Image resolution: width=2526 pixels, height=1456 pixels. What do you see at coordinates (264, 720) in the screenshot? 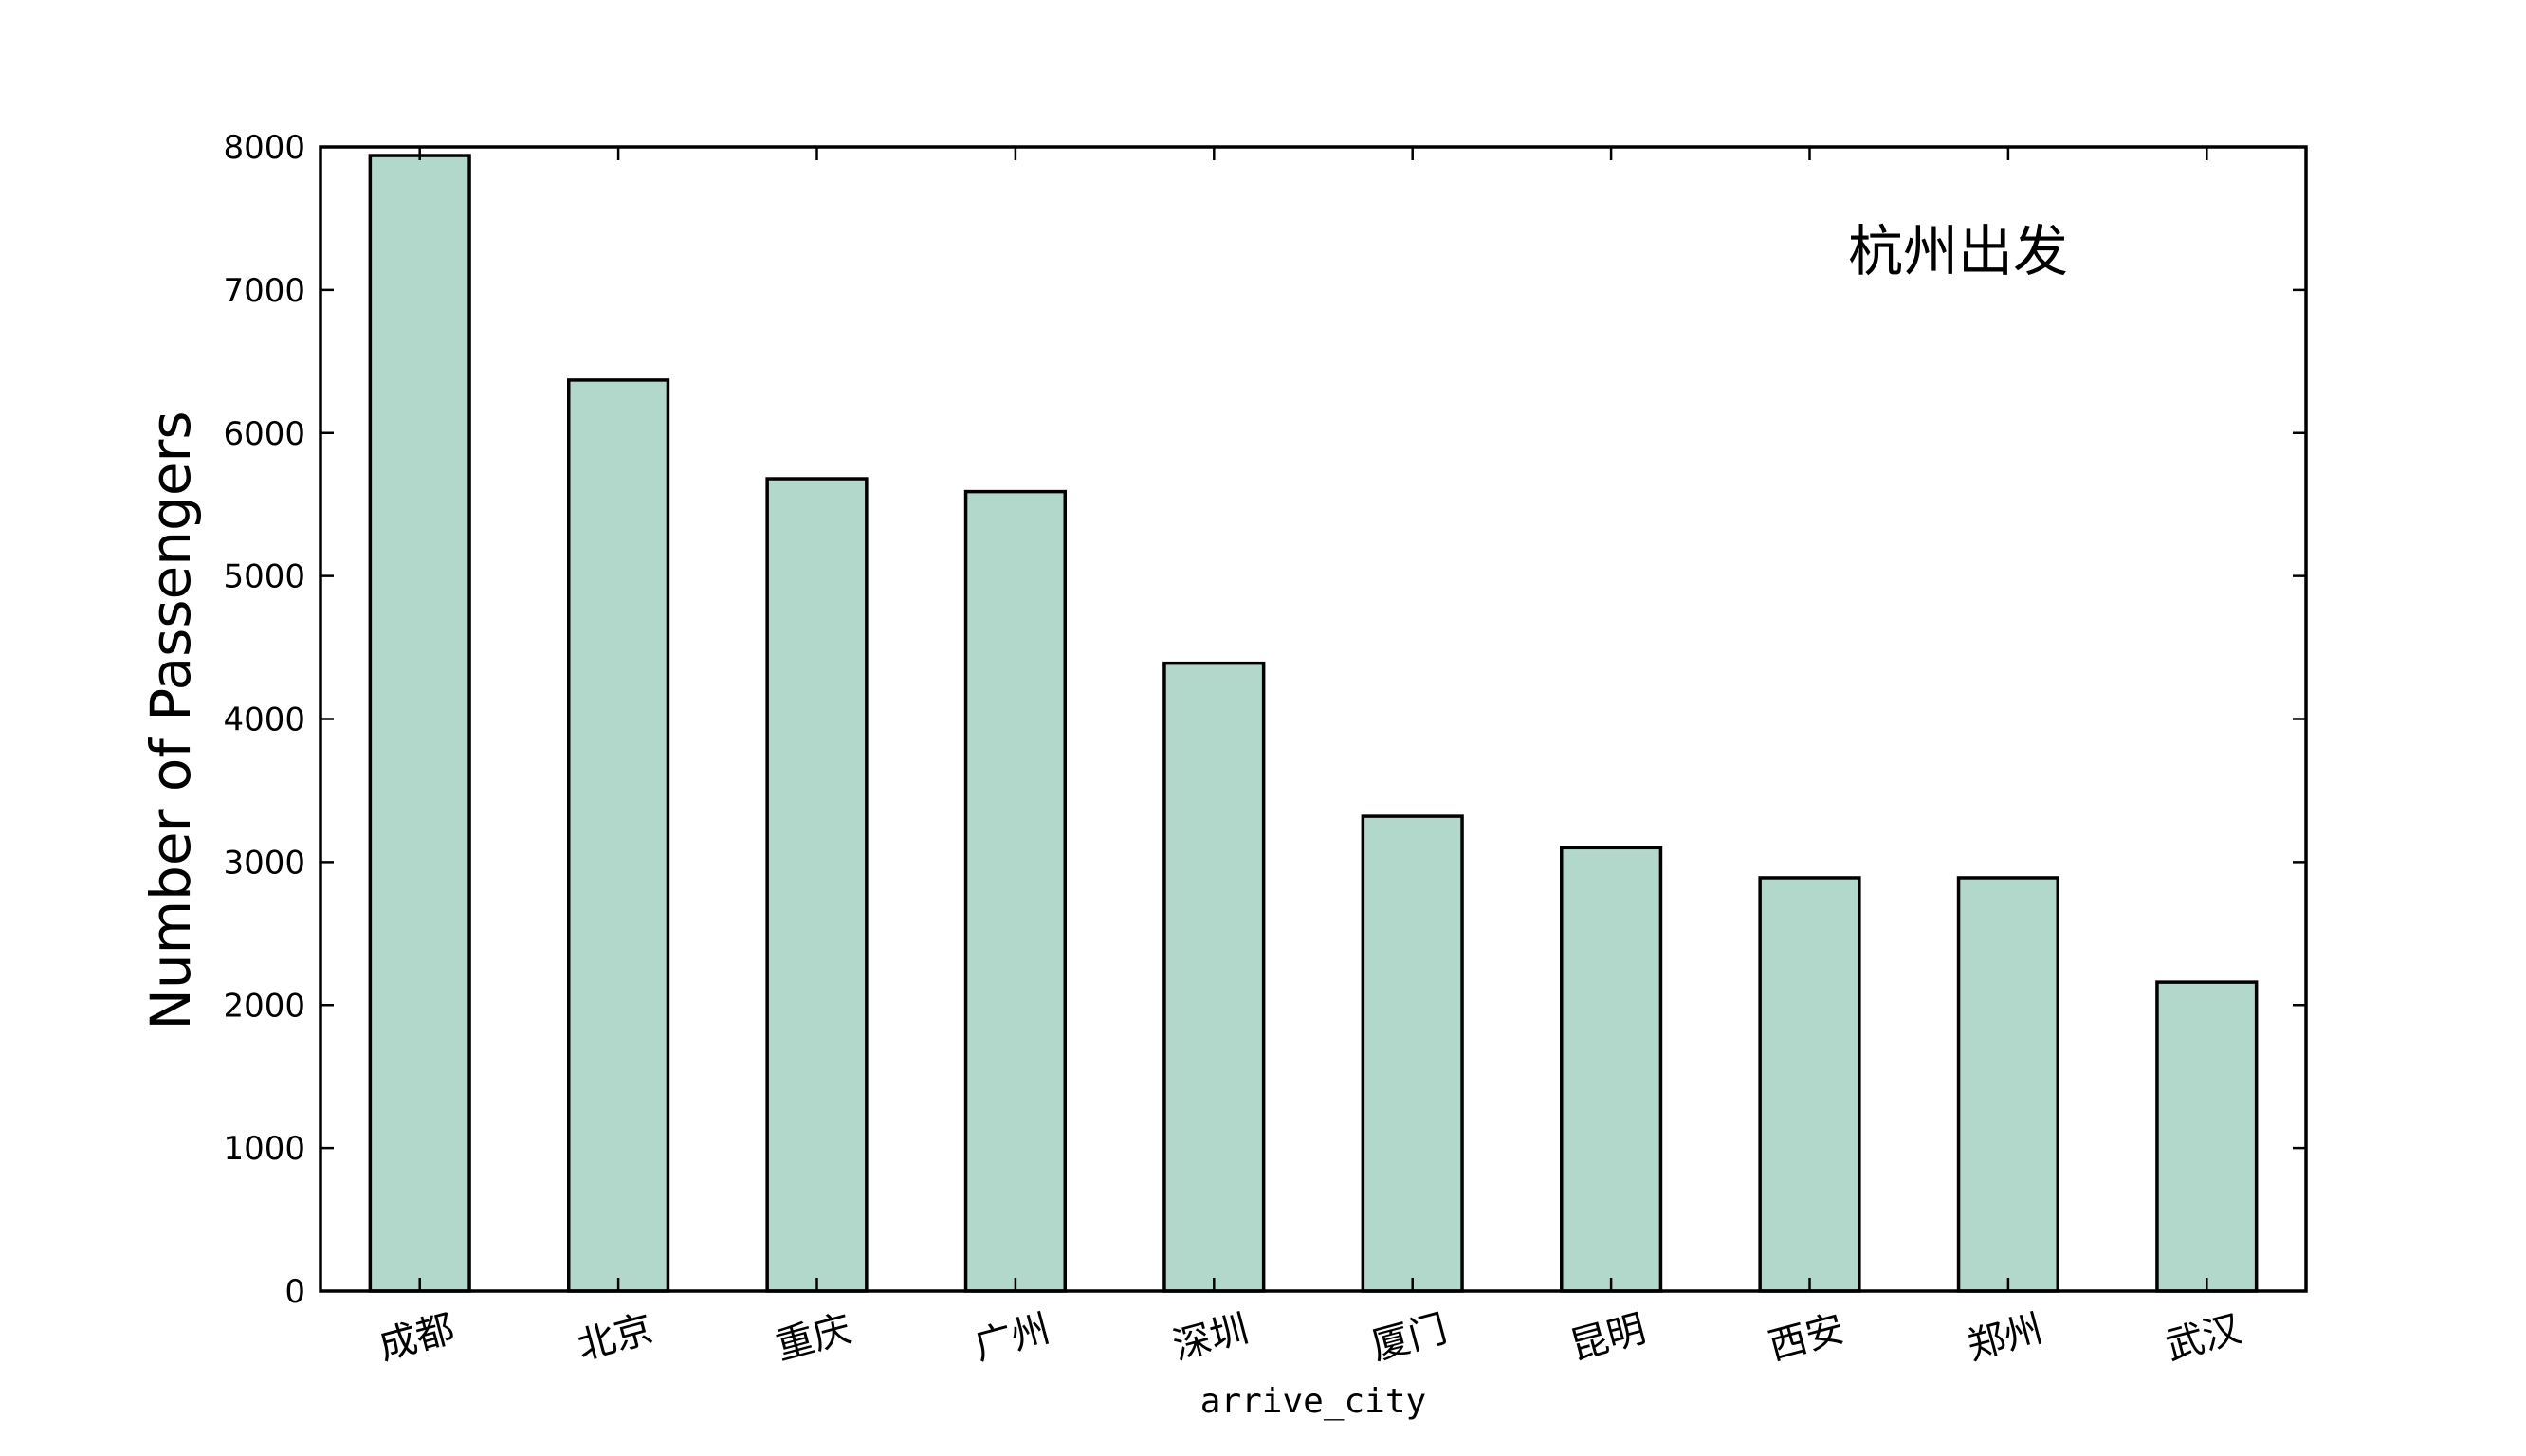
I see `y-tick-label-4: 4000` at bounding box center [264, 720].